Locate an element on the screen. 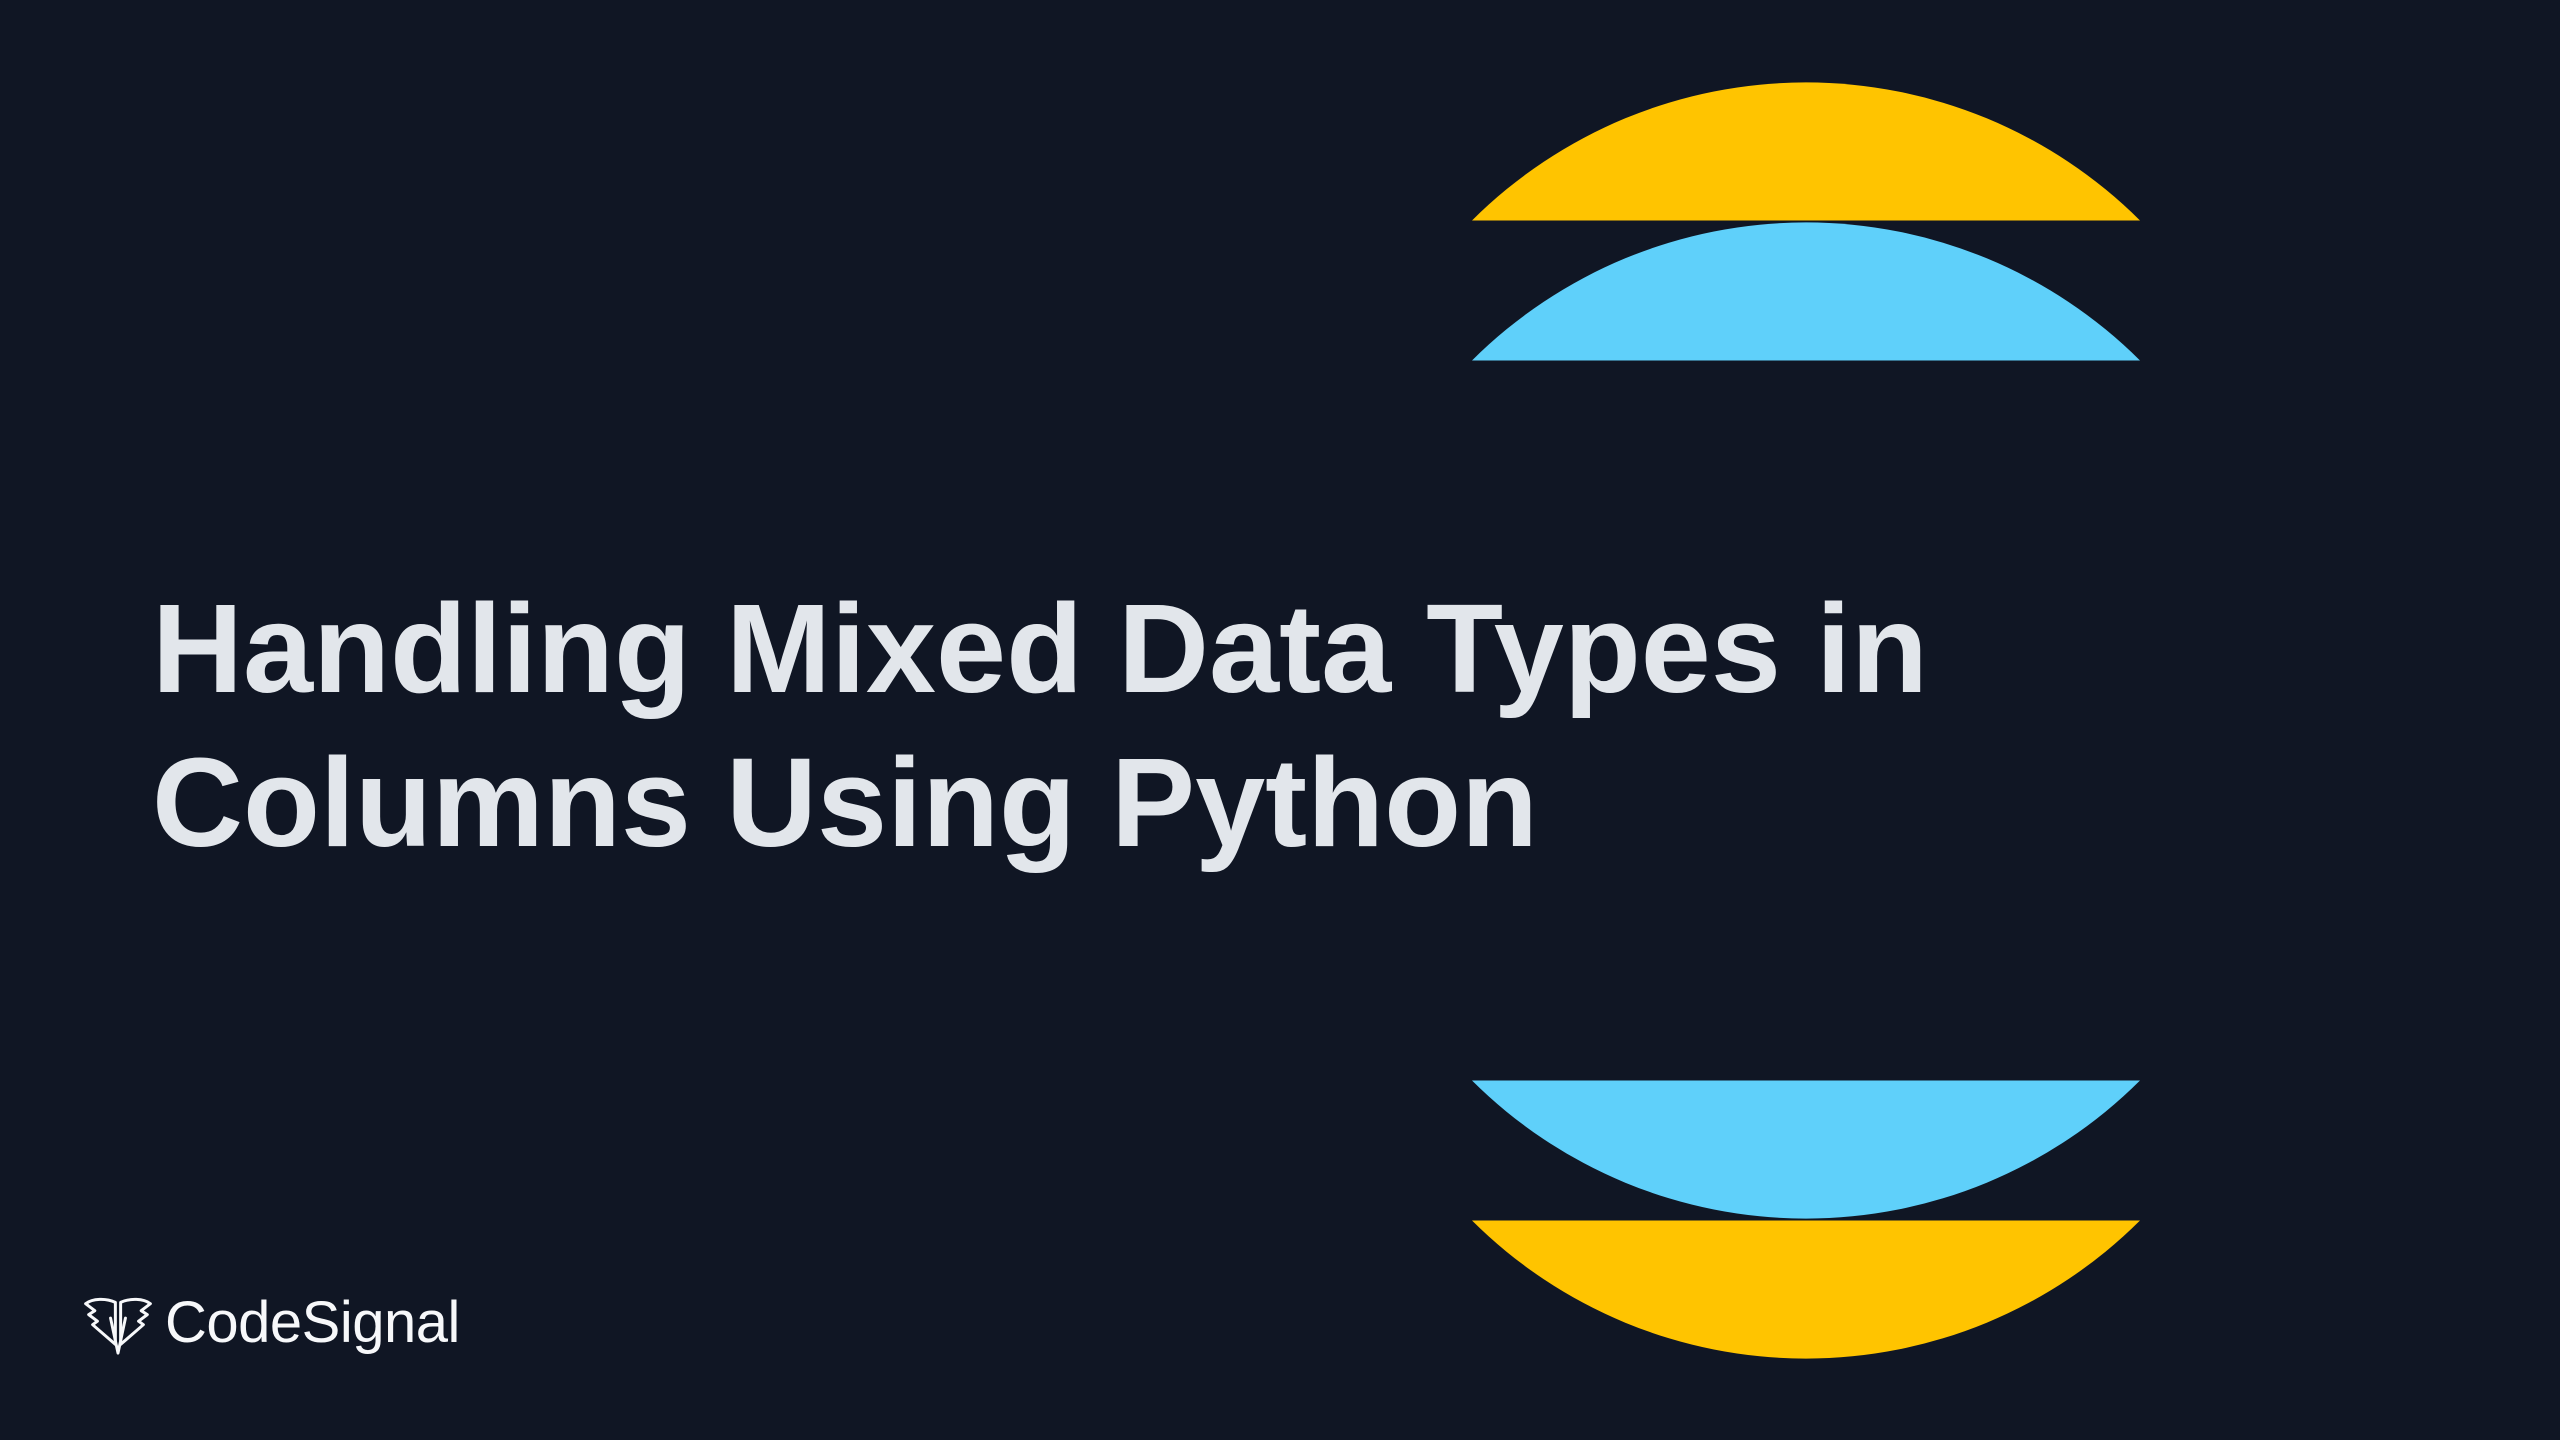 The image size is (2560, 1440). codesignal-wings-icon is located at coordinates (118, 1326).